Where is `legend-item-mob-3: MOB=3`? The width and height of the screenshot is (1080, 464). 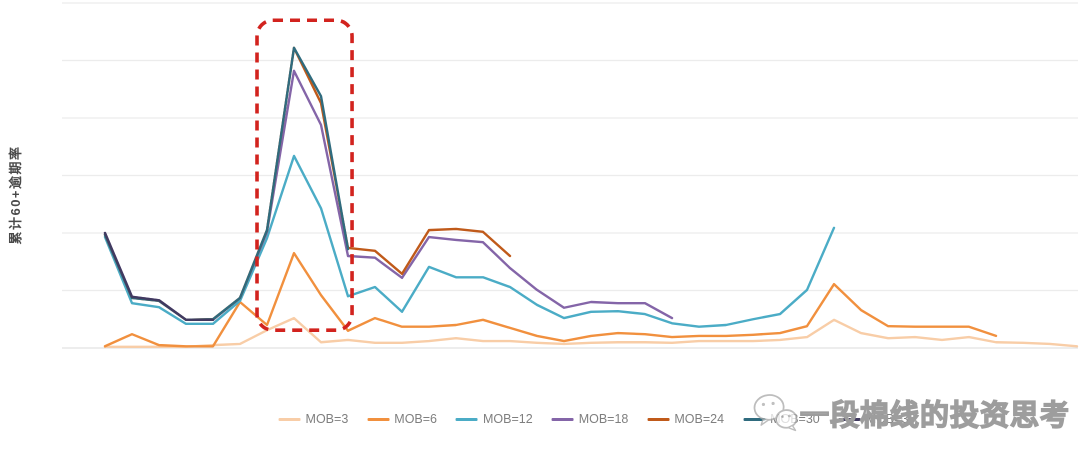 legend-item-mob-3: MOB=3 is located at coordinates (313, 419).